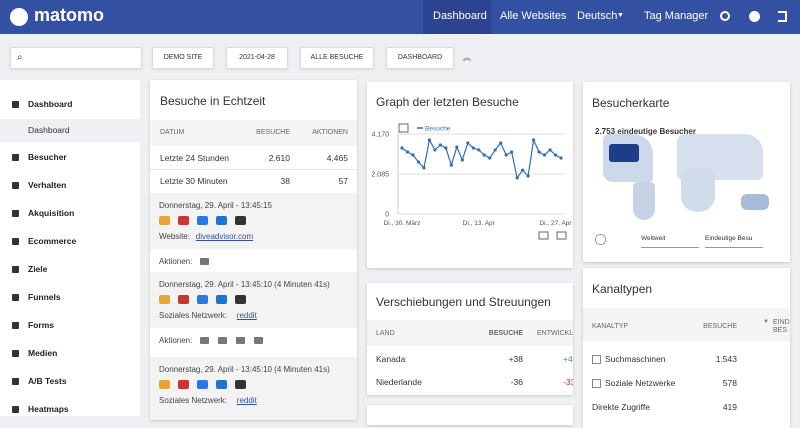 This screenshot has height=428, width=800. Describe the element at coordinates (460, 16) in the screenshot. I see `nav-item: Dashboard` at that location.